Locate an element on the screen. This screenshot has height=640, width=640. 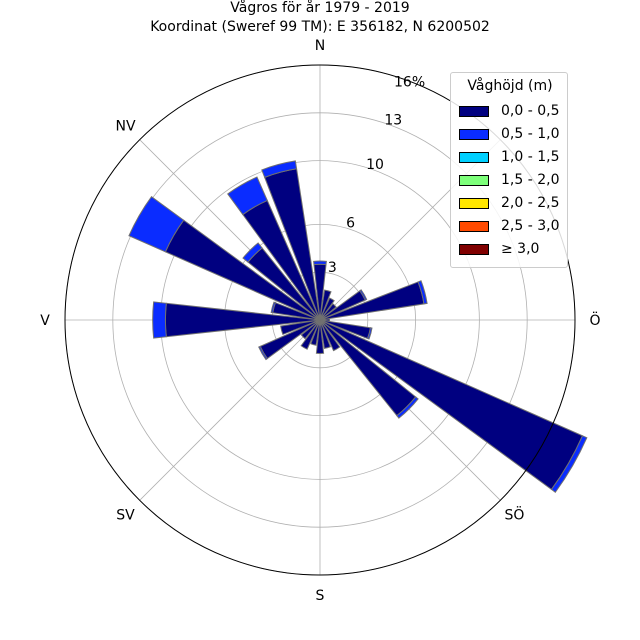
direction-label: SÖ is located at coordinates (515, 514).